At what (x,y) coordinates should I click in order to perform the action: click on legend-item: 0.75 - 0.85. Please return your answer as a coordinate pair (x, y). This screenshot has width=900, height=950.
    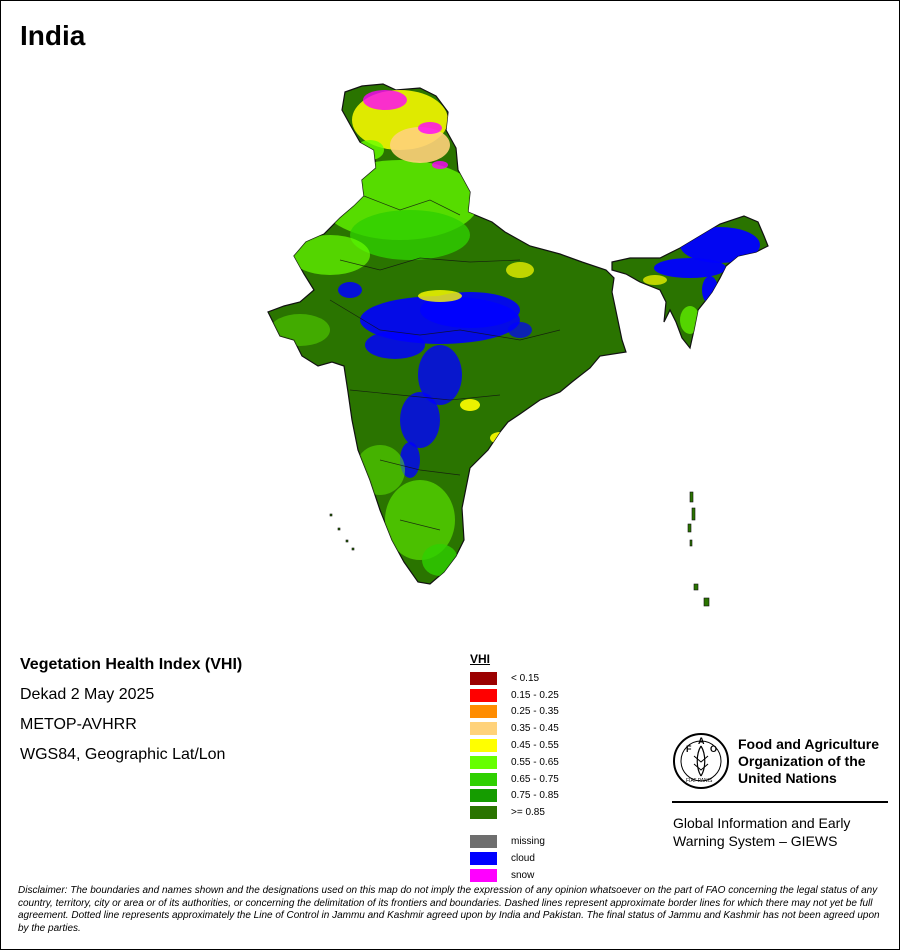
    Looking at the image, I should click on (545, 796).